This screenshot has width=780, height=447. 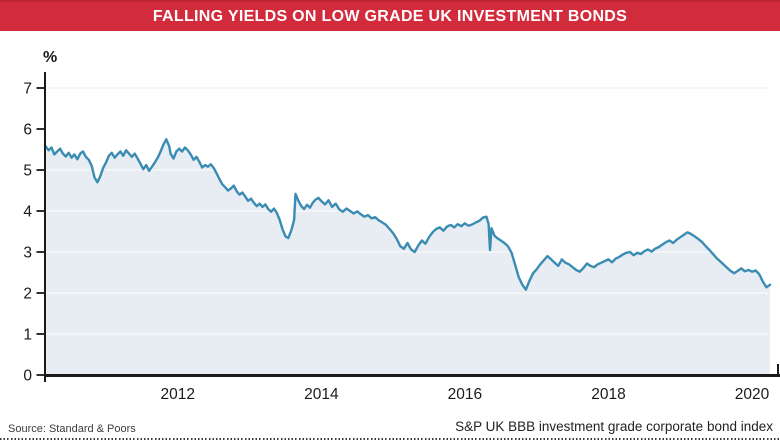 What do you see at coordinates (27, 171) in the screenshot?
I see `y-tick-label-5: 5` at bounding box center [27, 171].